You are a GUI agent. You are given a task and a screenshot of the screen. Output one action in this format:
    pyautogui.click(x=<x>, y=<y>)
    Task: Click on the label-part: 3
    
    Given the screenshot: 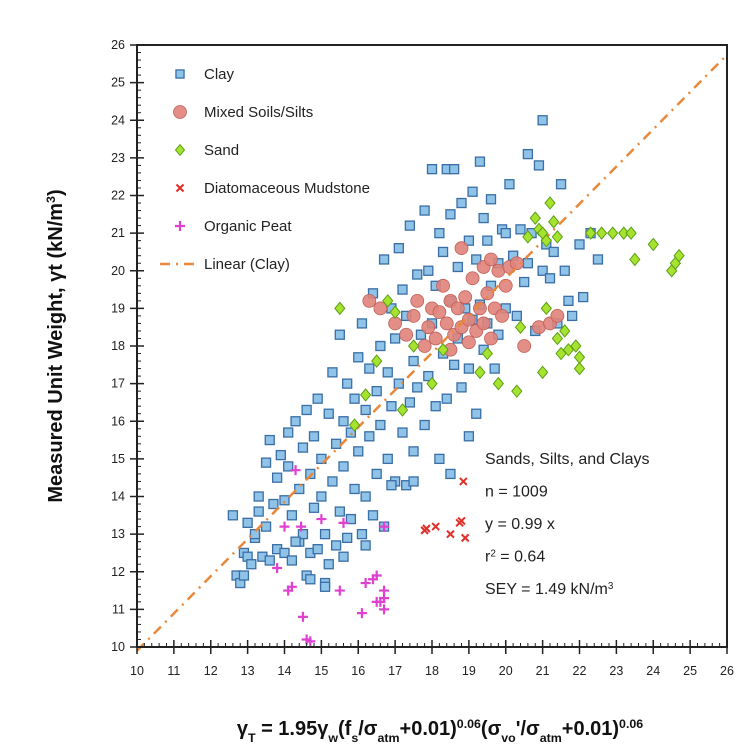 What is the action you would take?
    pyautogui.click(x=51, y=199)
    